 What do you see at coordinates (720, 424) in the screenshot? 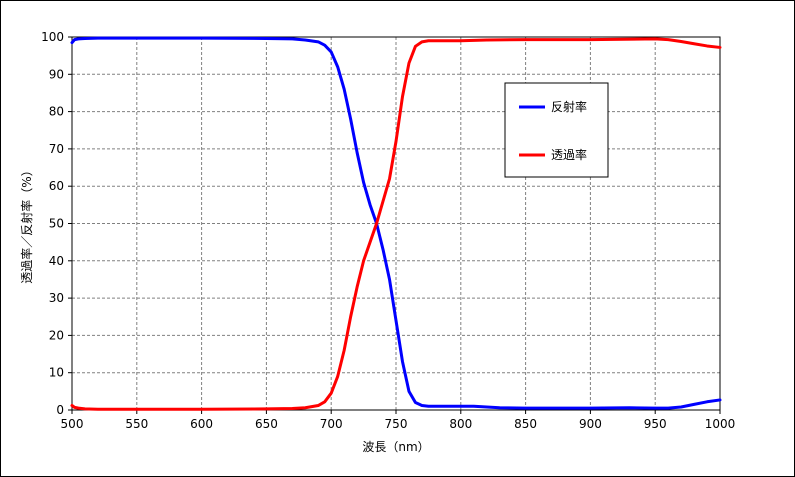
I see `x-tick-label: 1000` at bounding box center [720, 424].